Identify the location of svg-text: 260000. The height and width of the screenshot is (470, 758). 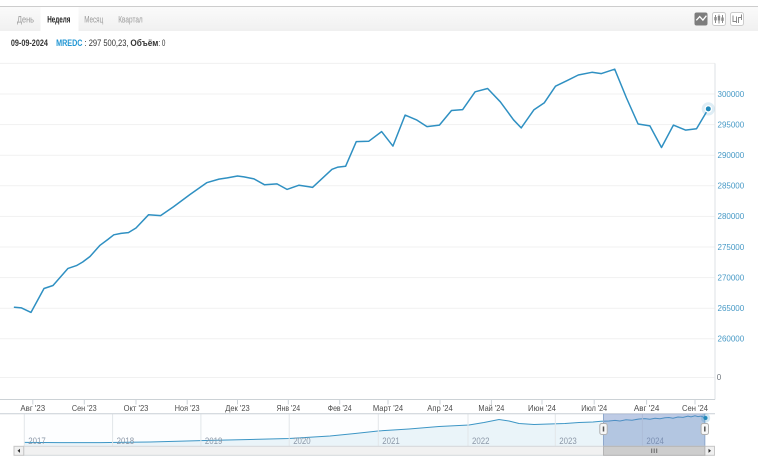
(731, 339).